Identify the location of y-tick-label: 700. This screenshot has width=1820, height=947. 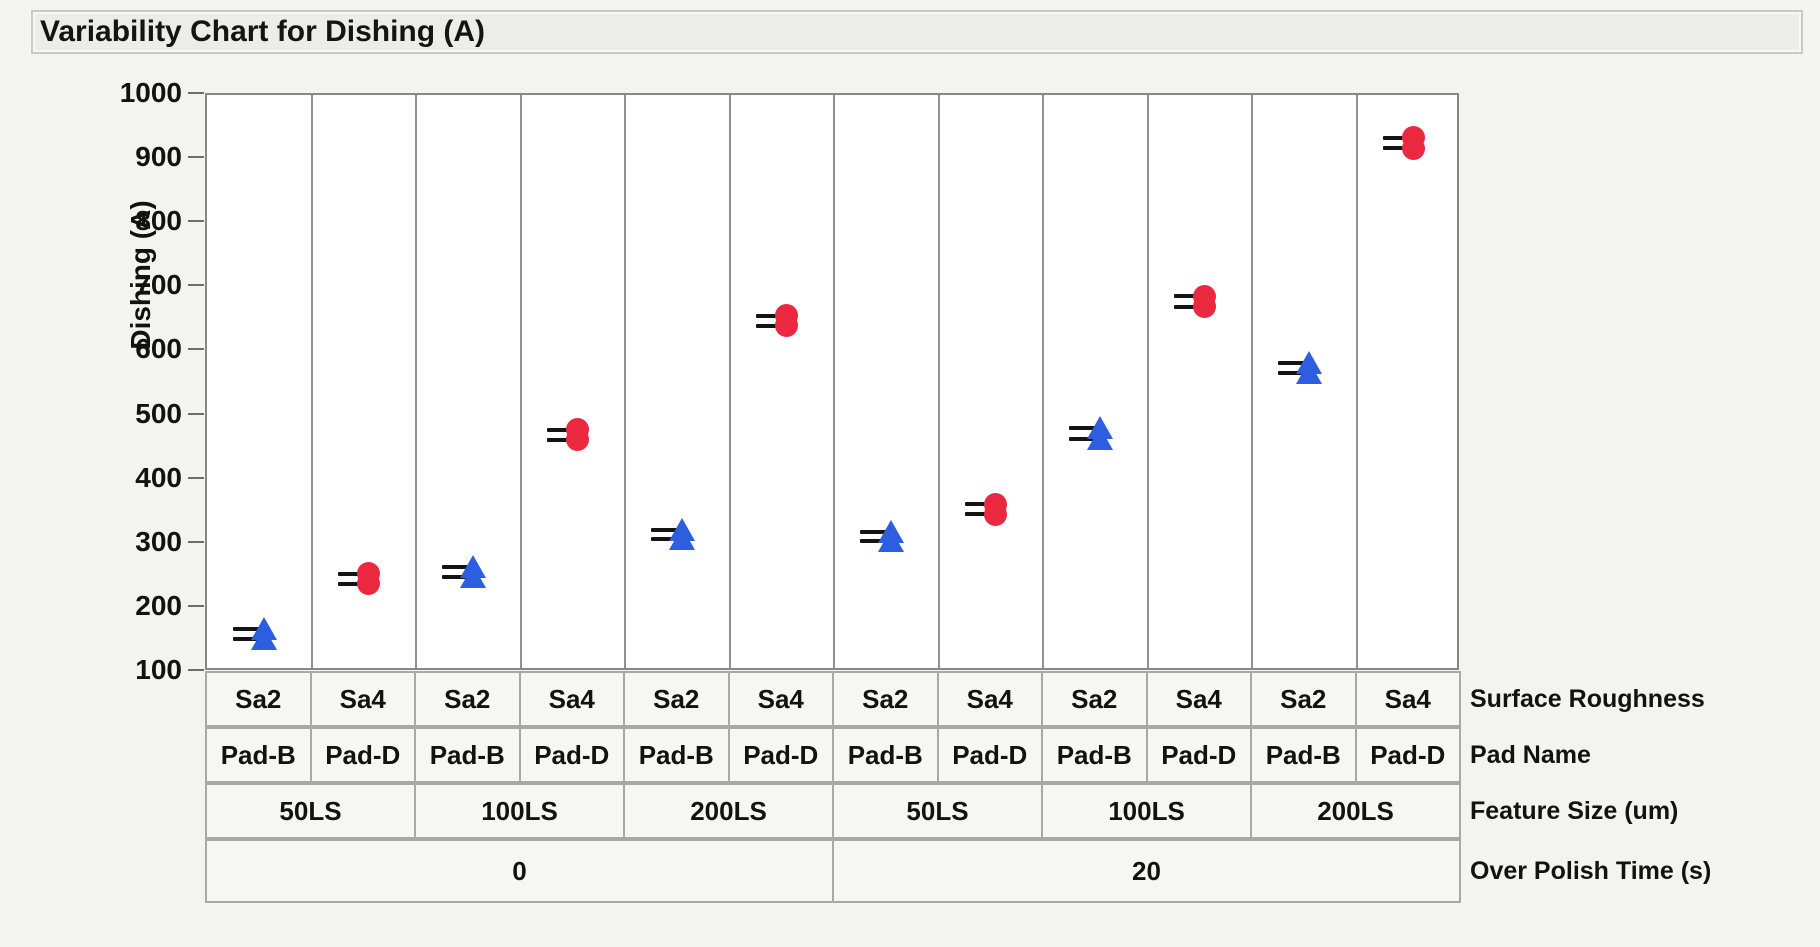
(158, 285).